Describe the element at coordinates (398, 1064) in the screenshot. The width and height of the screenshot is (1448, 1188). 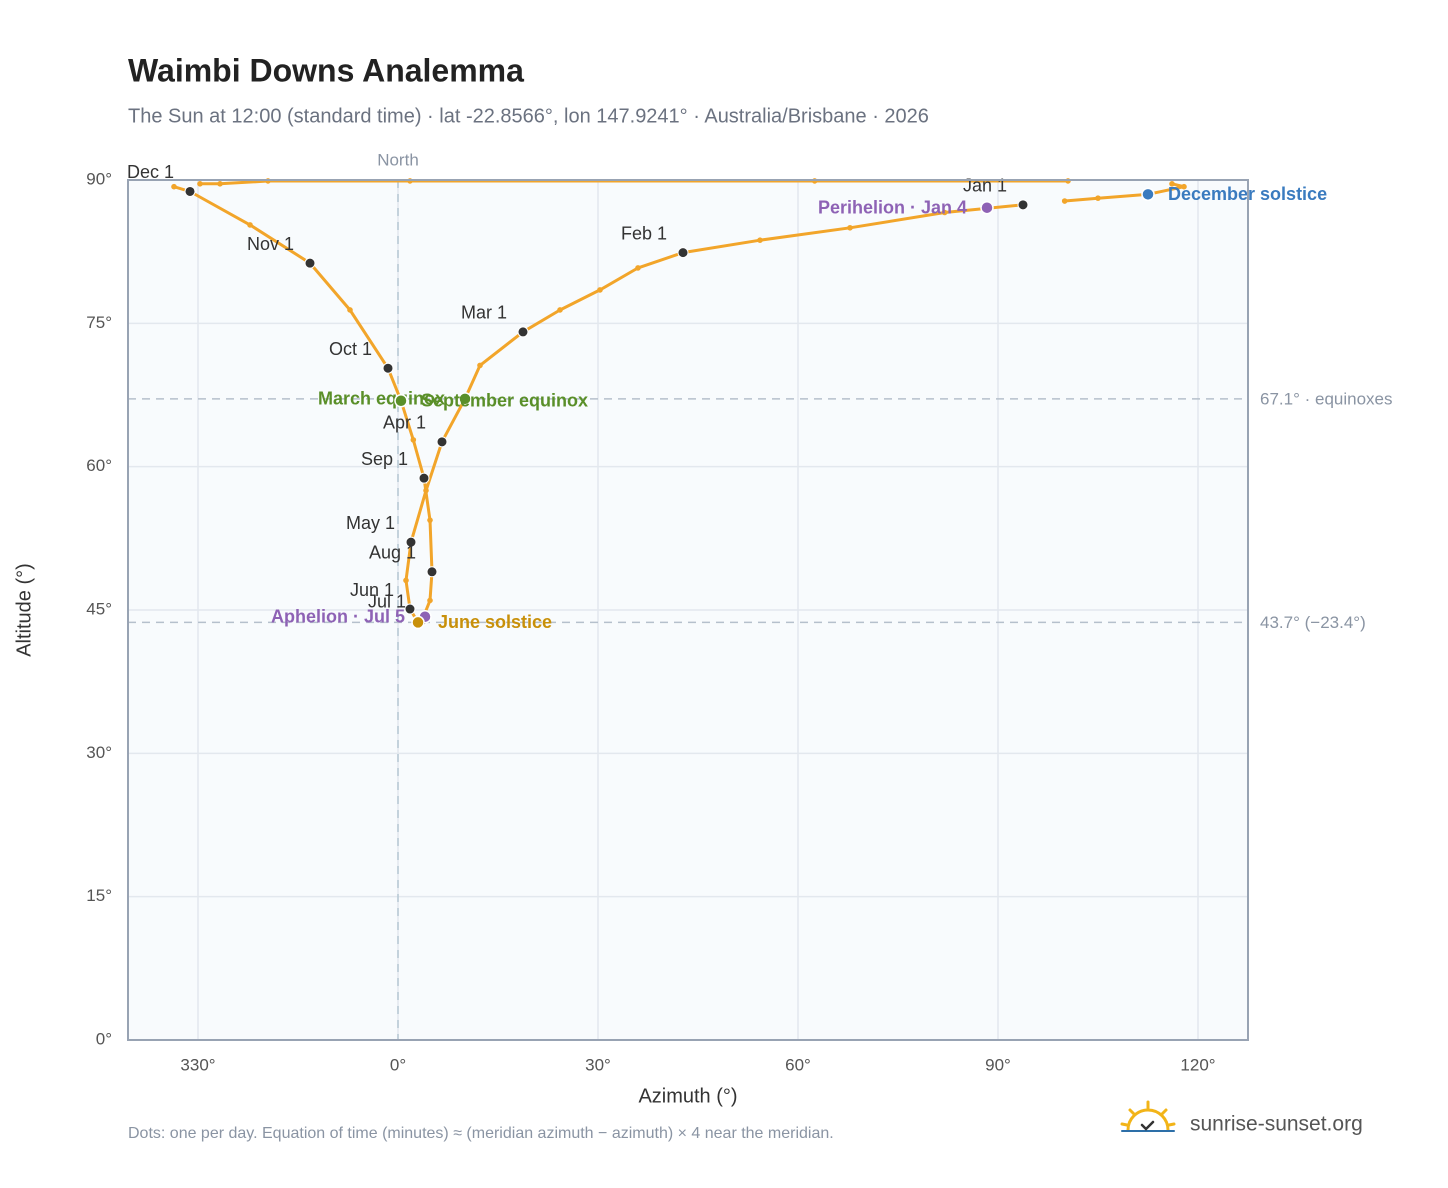
I see `x-tick-label: 0°` at that location.